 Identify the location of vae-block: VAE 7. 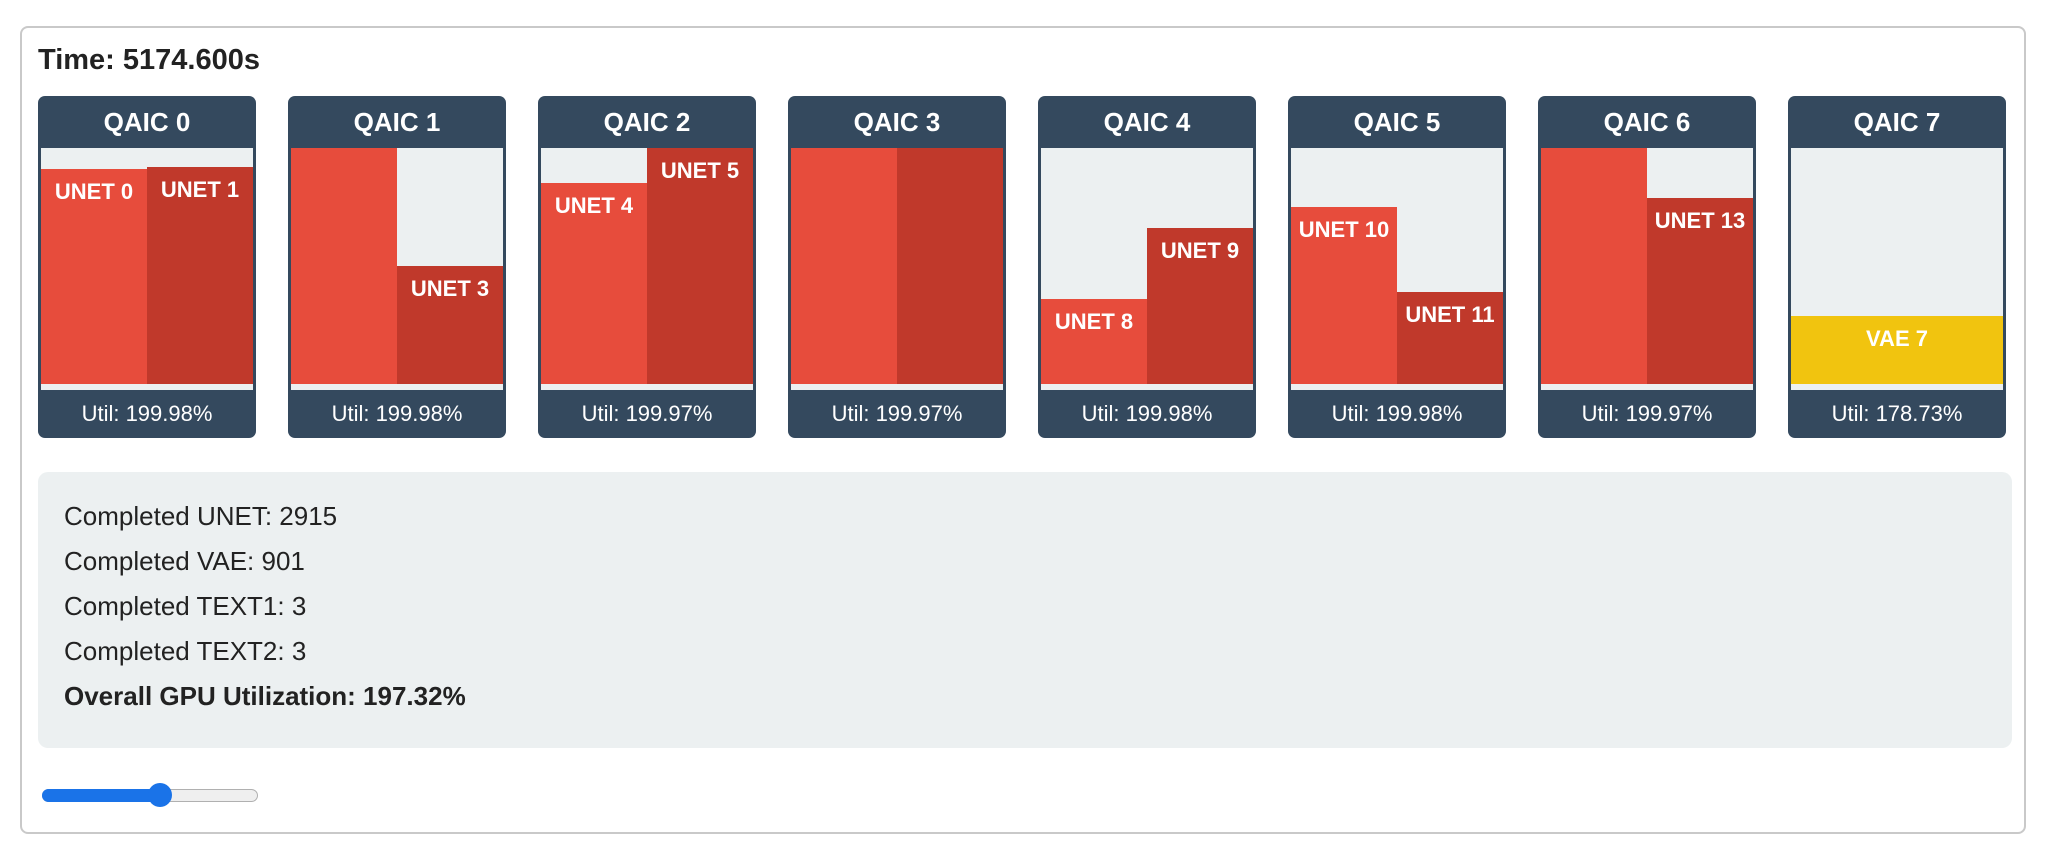
(1897, 350).